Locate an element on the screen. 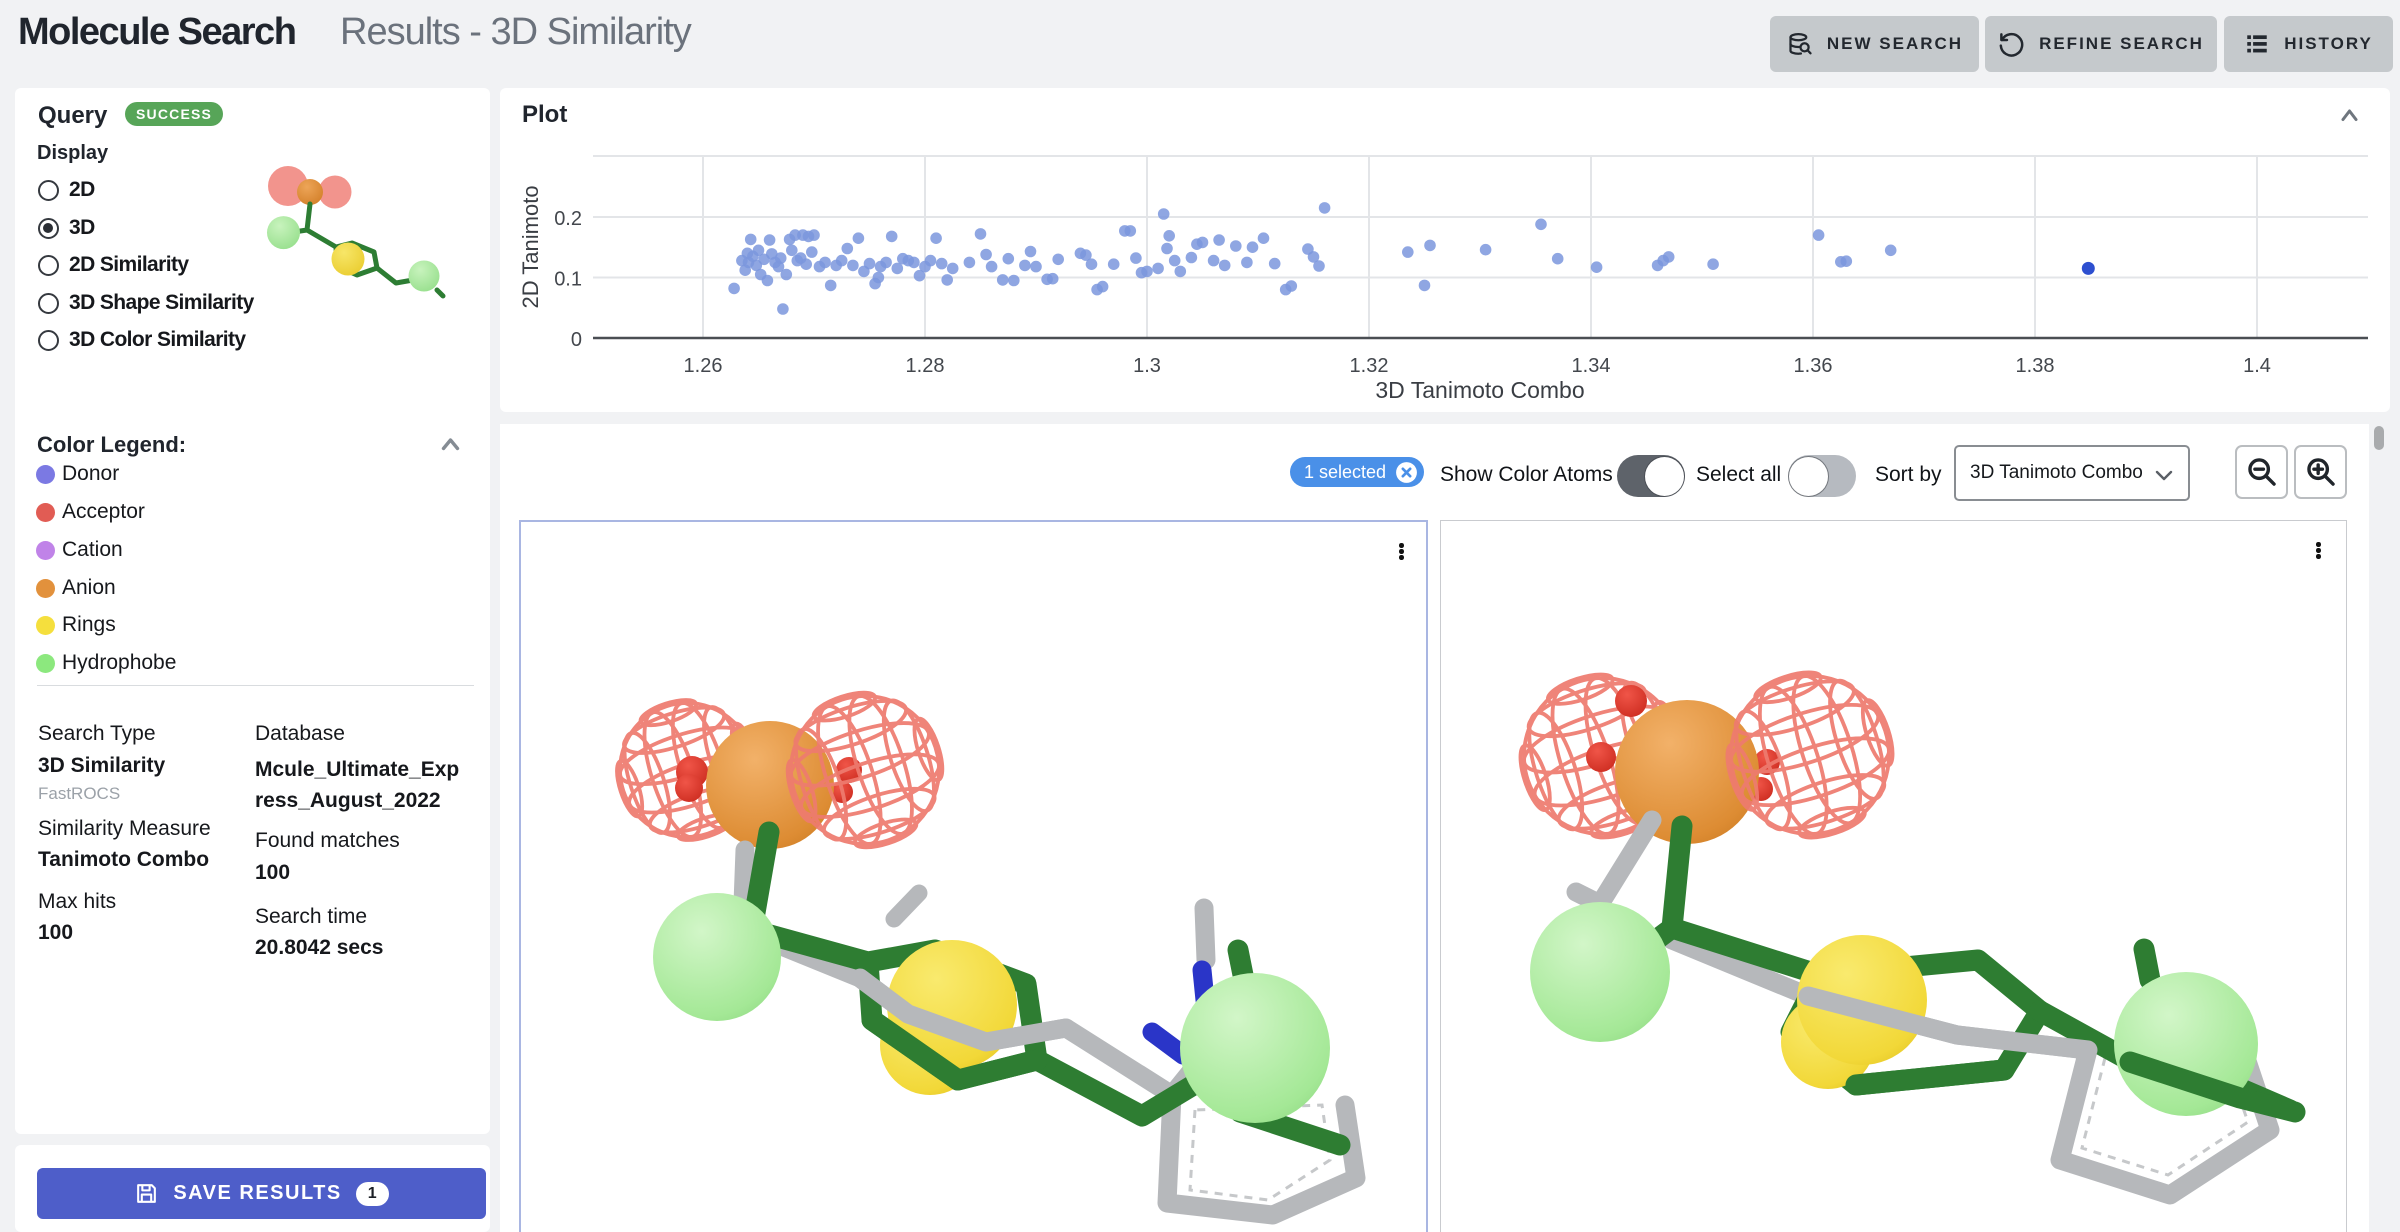  svg-text: 0.2 is located at coordinates (568, 219).